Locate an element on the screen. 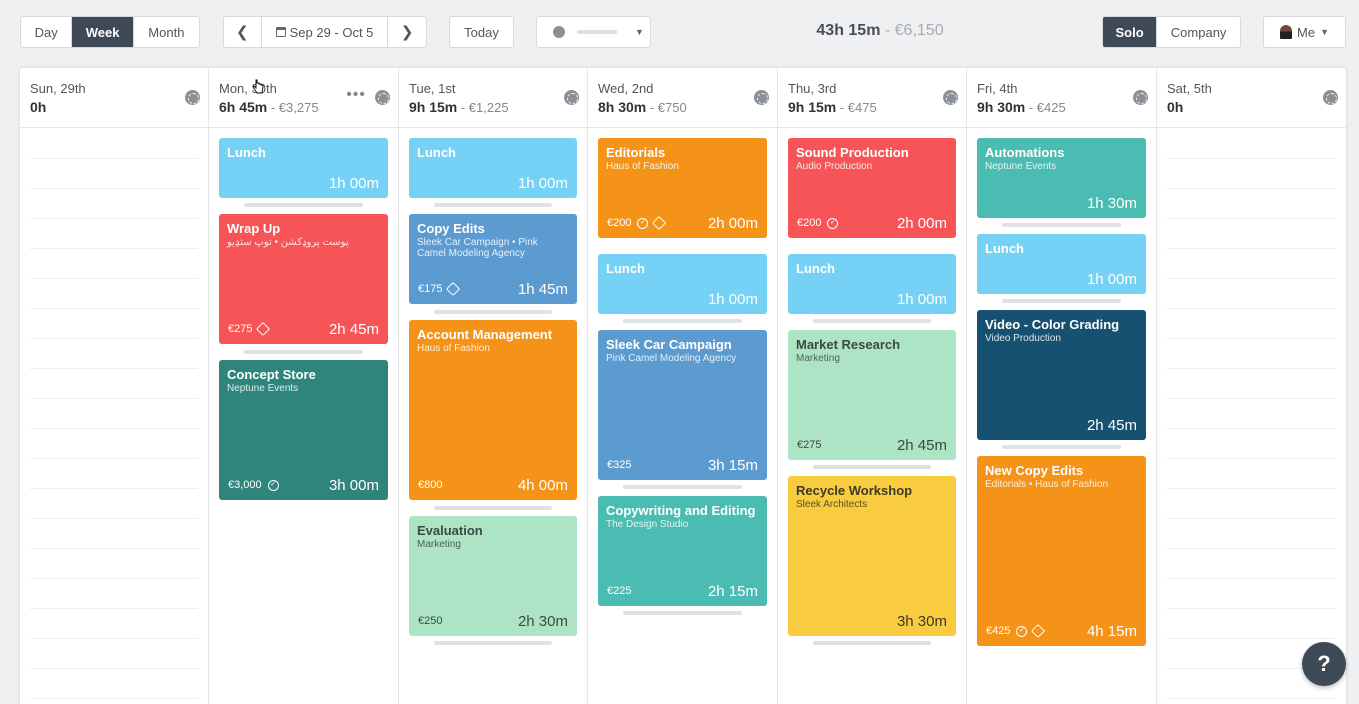  event-card: Recycle Workshop Sleek Architects 3h 30m is located at coordinates (872, 556).